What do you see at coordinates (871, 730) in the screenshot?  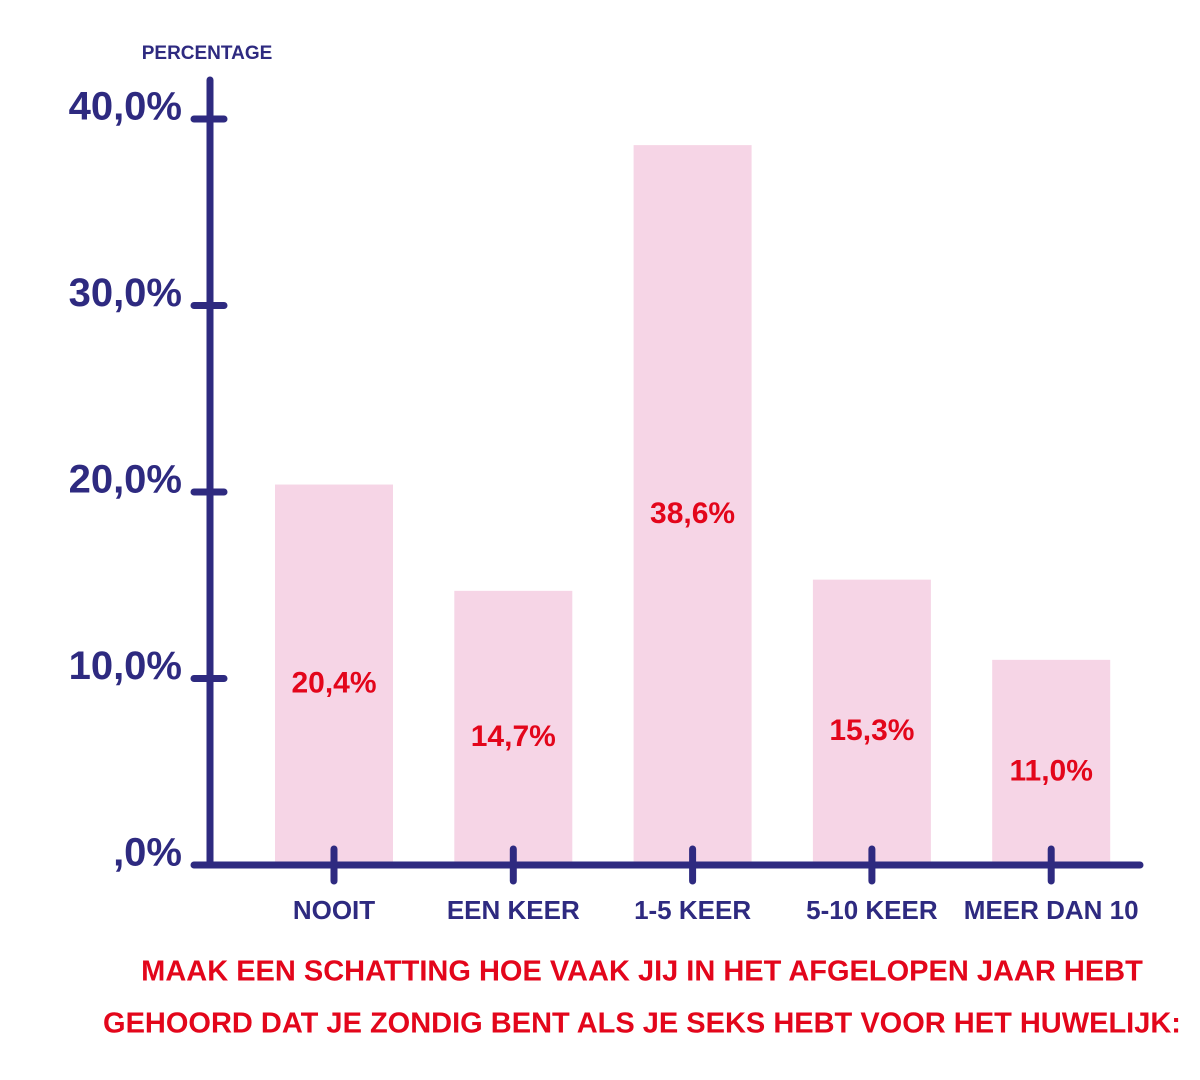 I see `data-label: 15,3%` at bounding box center [871, 730].